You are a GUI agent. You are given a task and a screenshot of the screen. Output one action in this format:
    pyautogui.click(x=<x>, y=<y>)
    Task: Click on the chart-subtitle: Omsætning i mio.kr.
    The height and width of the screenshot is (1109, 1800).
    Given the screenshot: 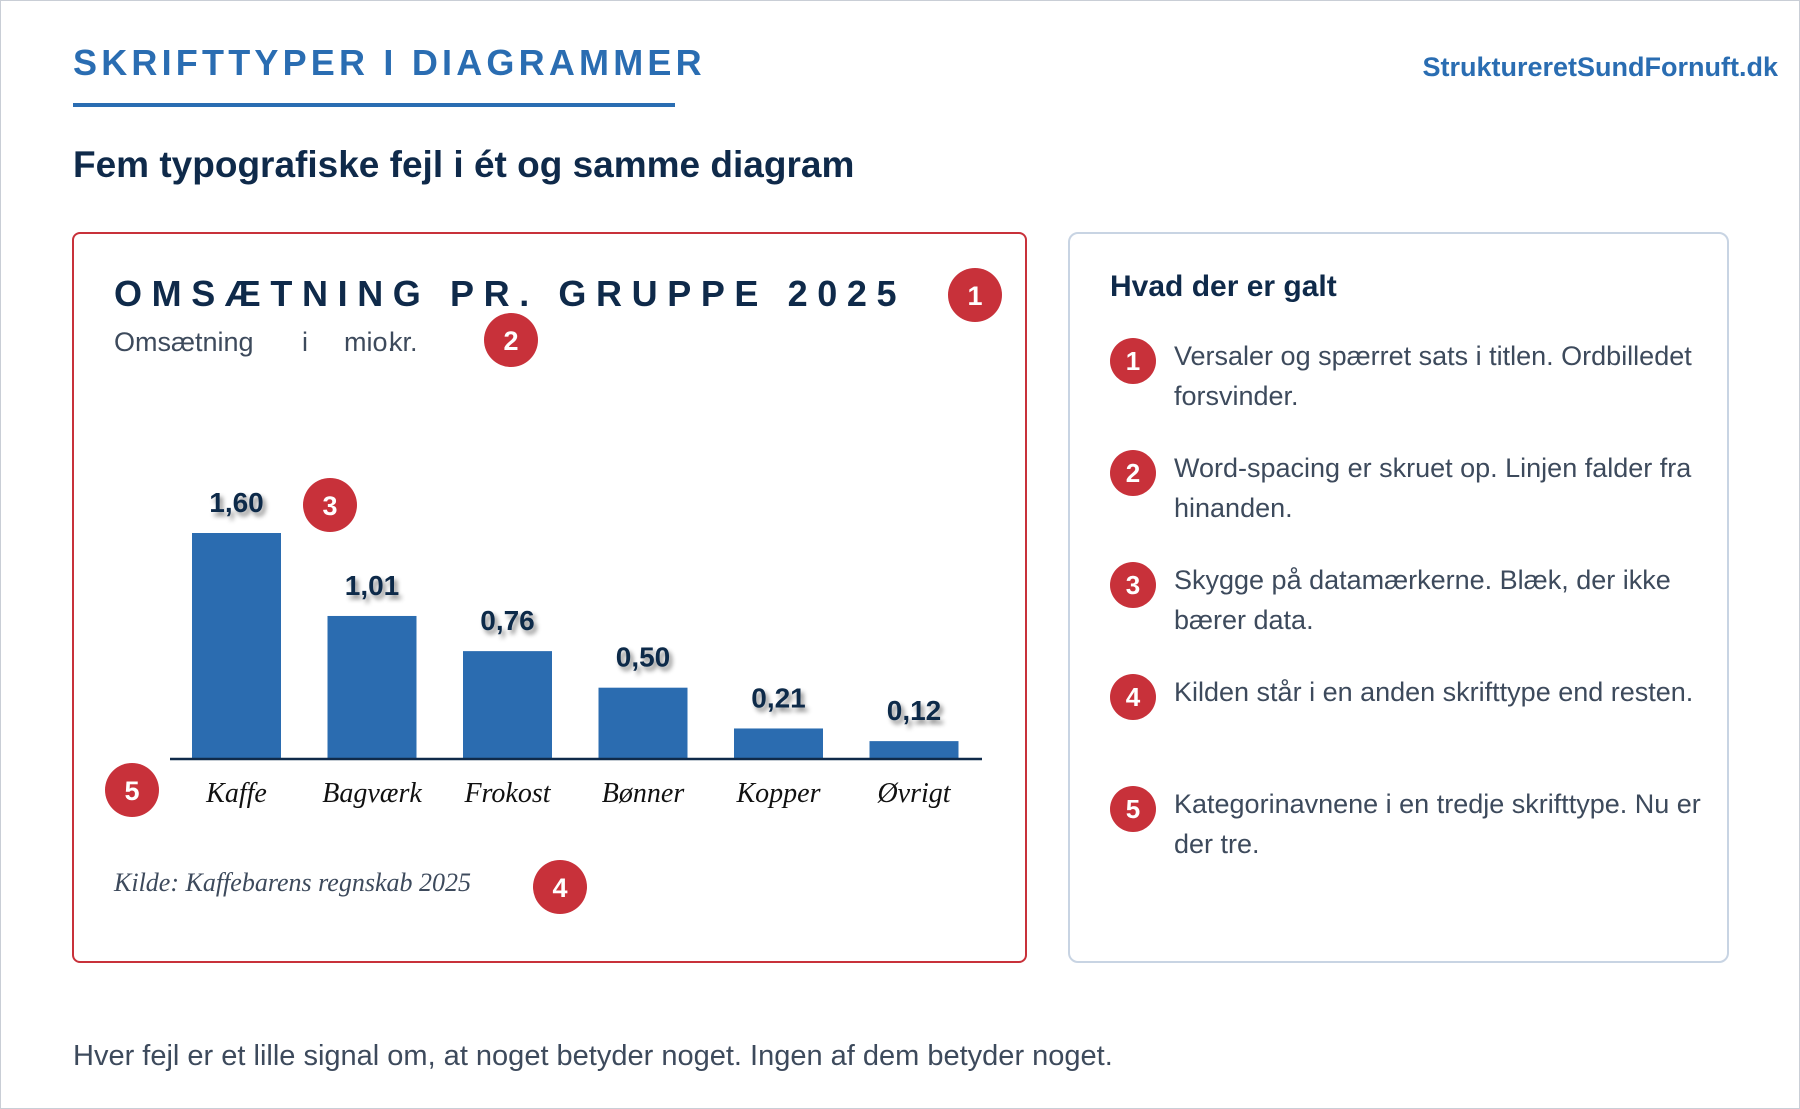 What is the action you would take?
    pyautogui.click(x=266, y=342)
    